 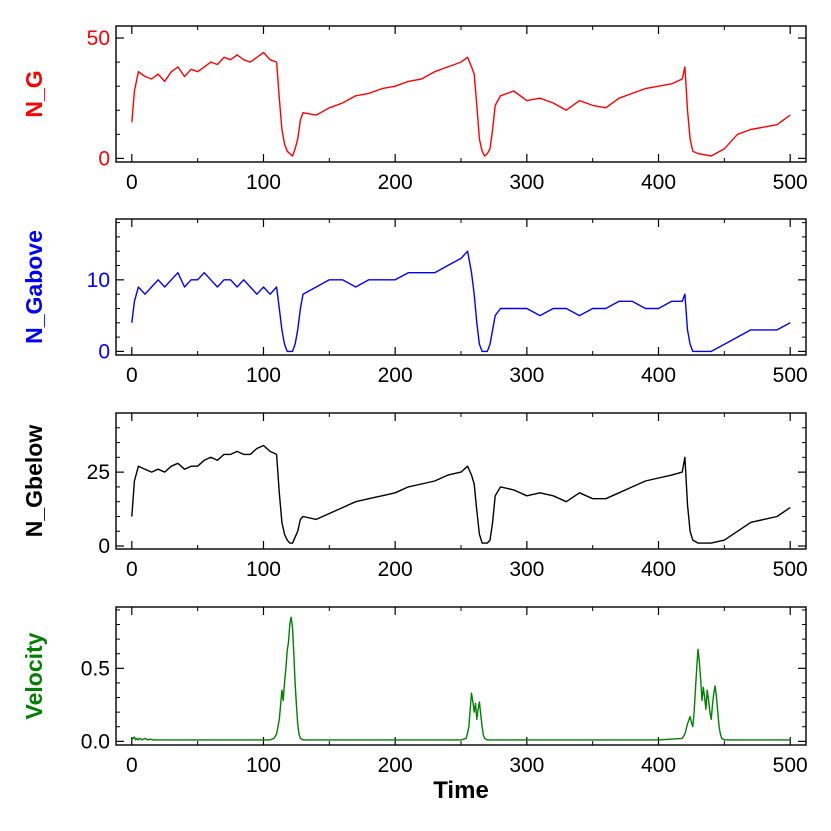 What do you see at coordinates (98, 280) in the screenshot?
I see `panel2-ytick-label: 10` at bounding box center [98, 280].